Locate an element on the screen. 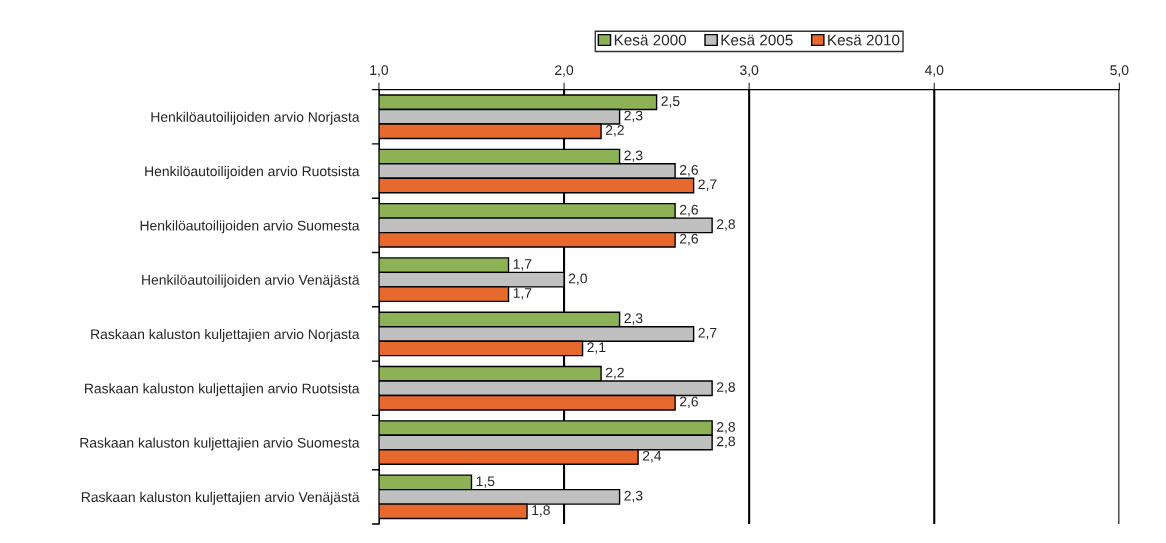 This screenshot has width=1166, height=543. legend-label: Kesä 2000 is located at coordinates (650, 40).